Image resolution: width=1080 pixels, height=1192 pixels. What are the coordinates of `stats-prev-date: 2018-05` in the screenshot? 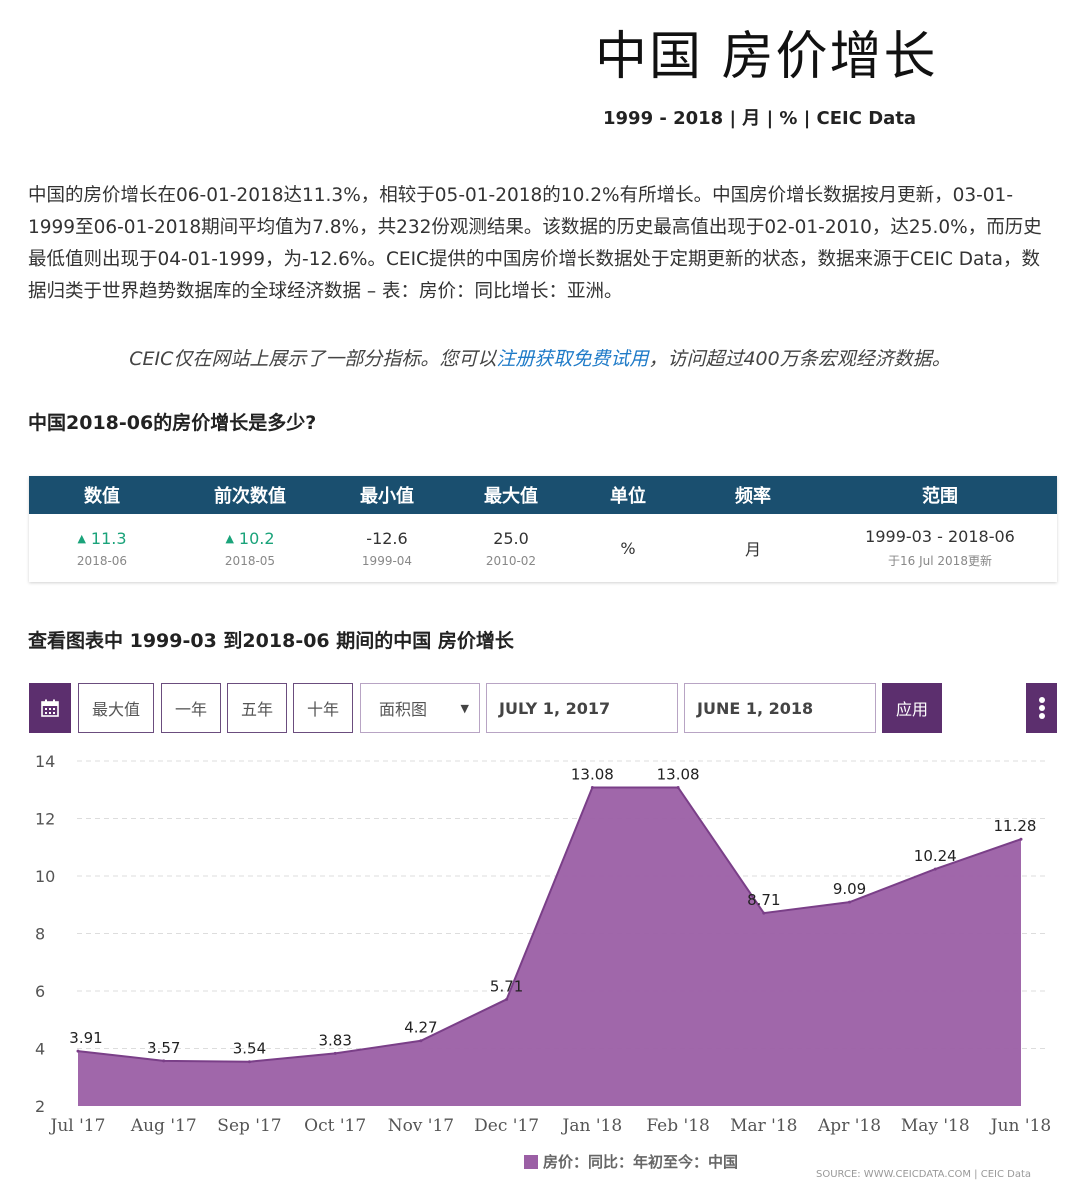 It's located at (250, 560).